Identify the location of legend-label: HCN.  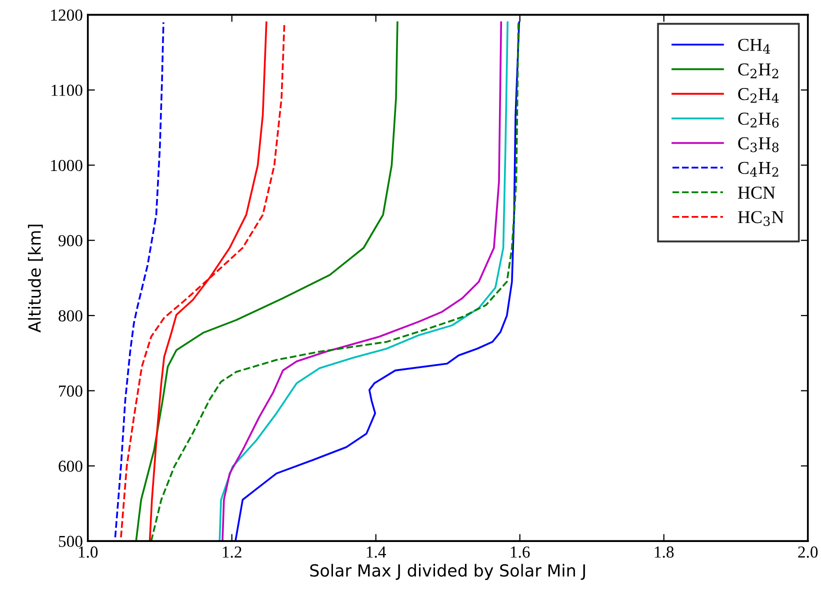
(757, 192).